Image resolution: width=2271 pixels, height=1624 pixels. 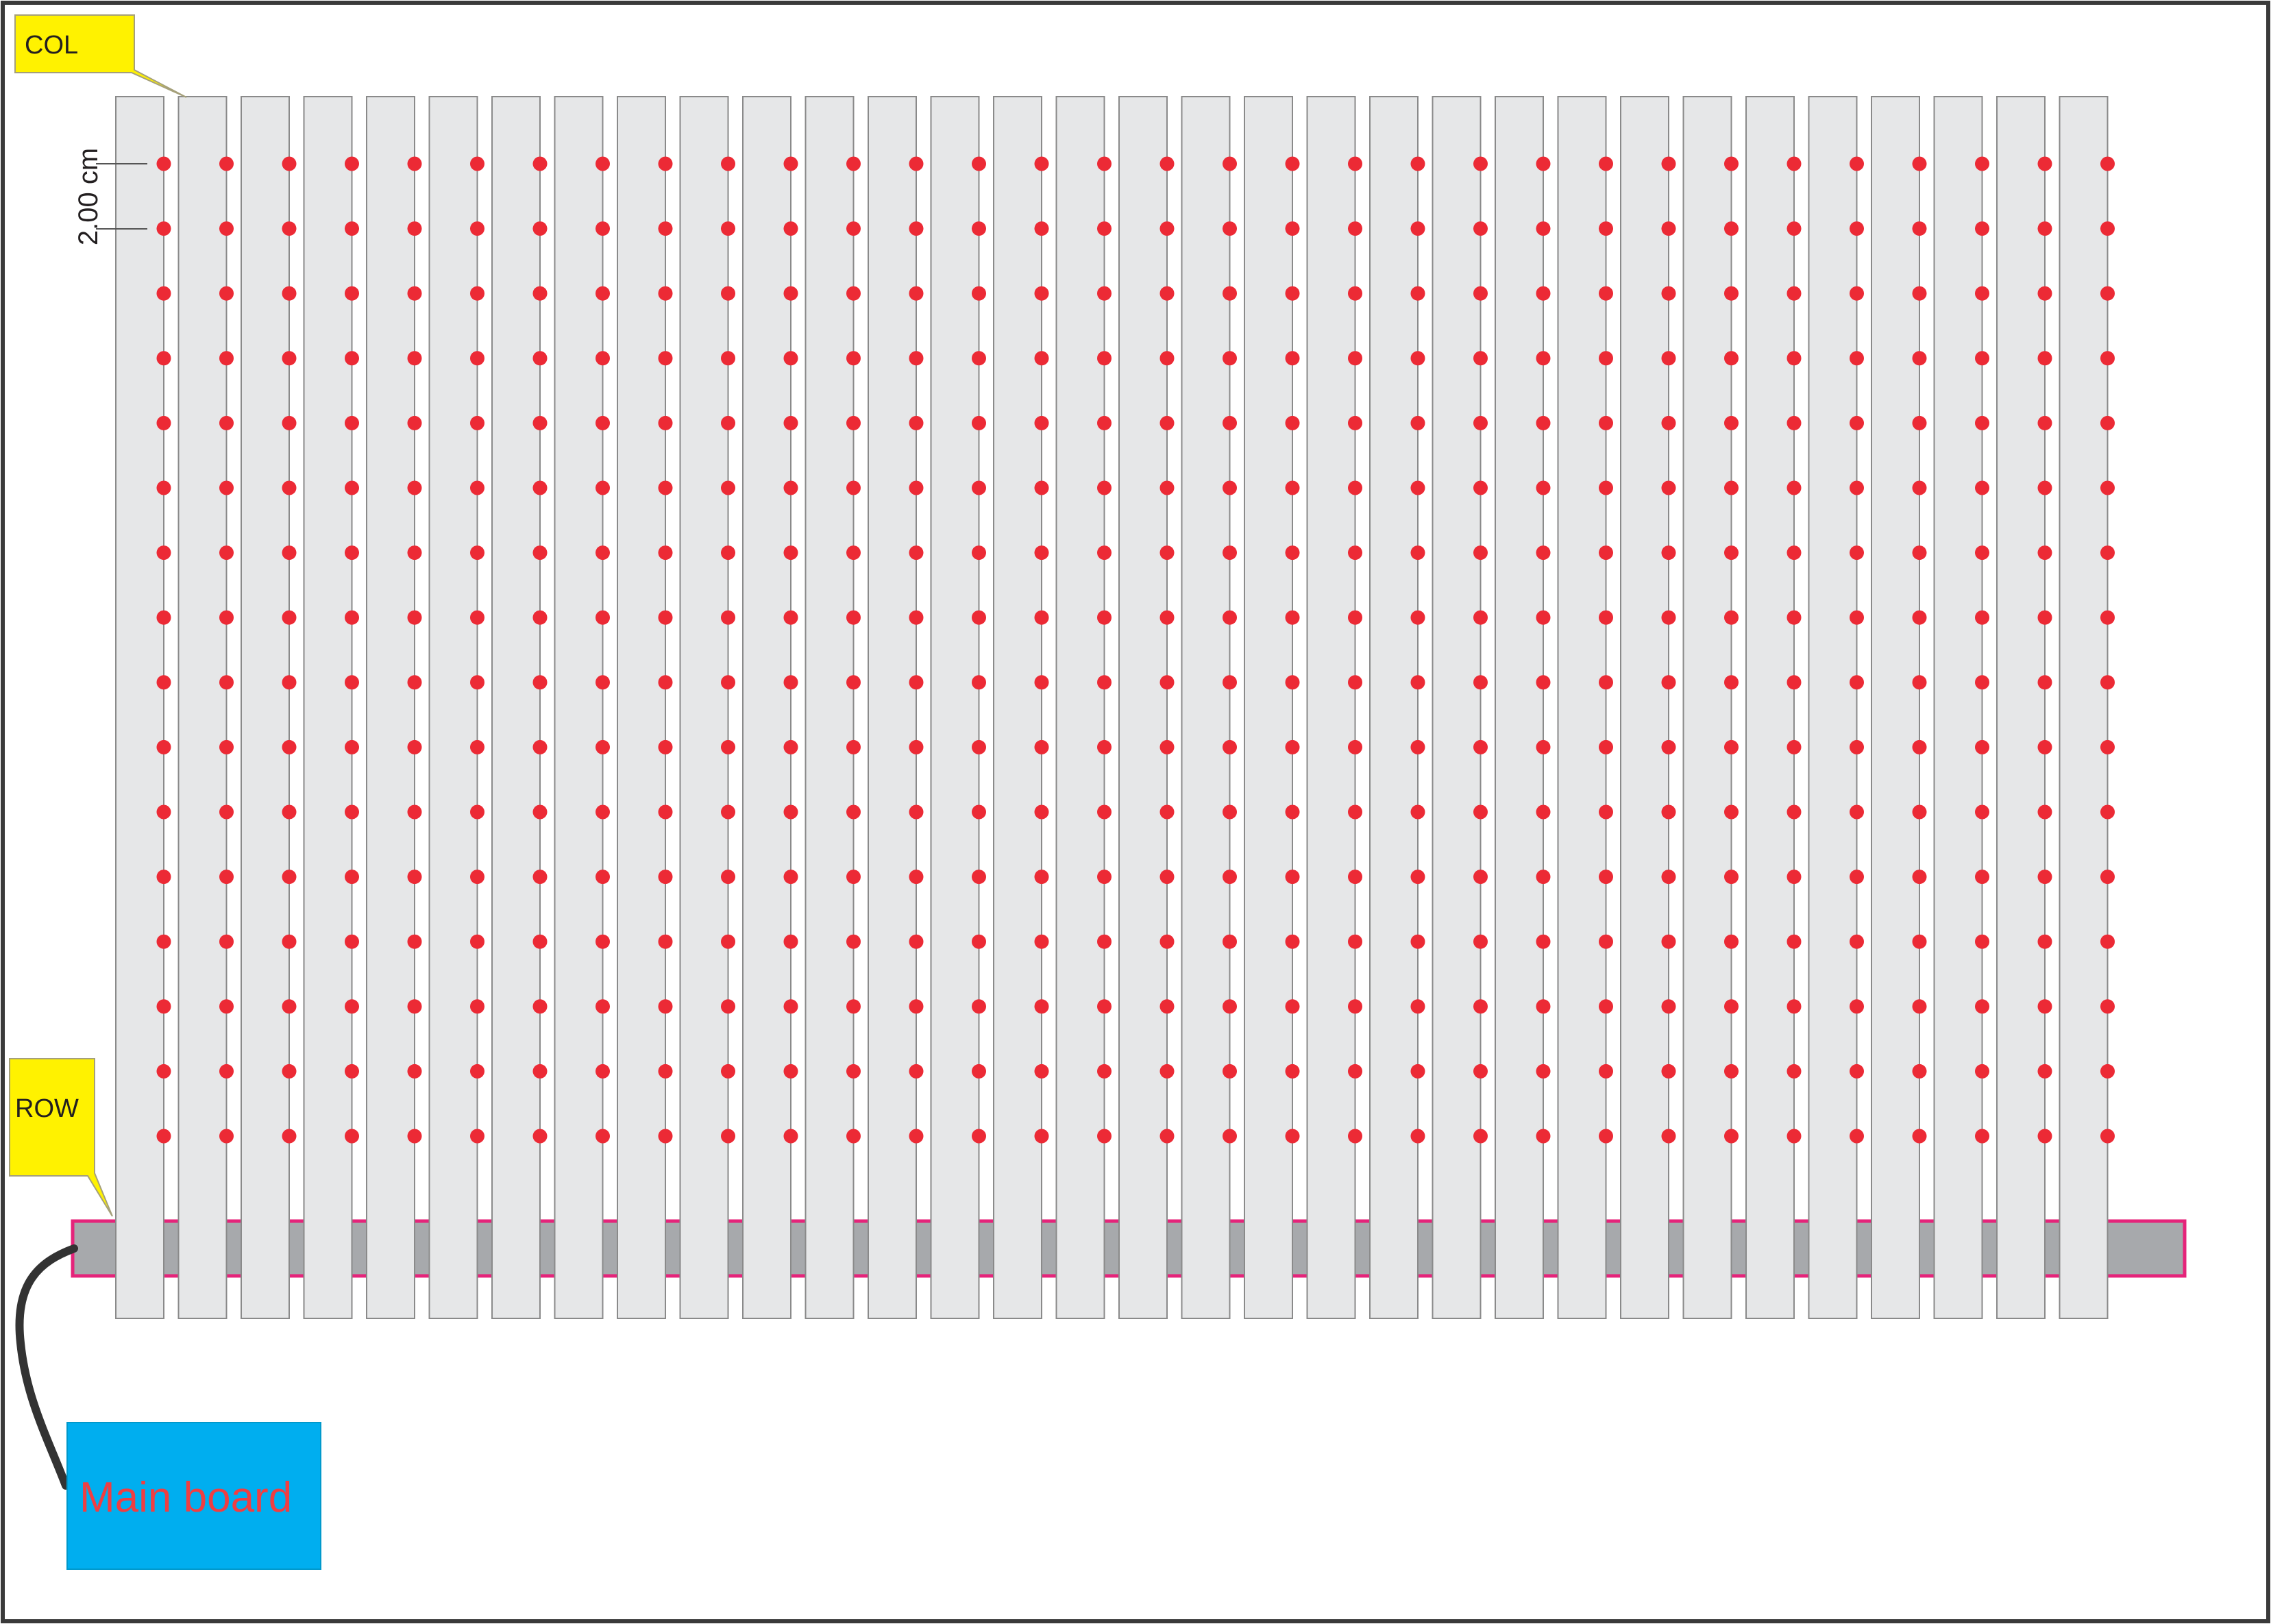 I want to click on col-callout-shape, so click(x=100, y=56).